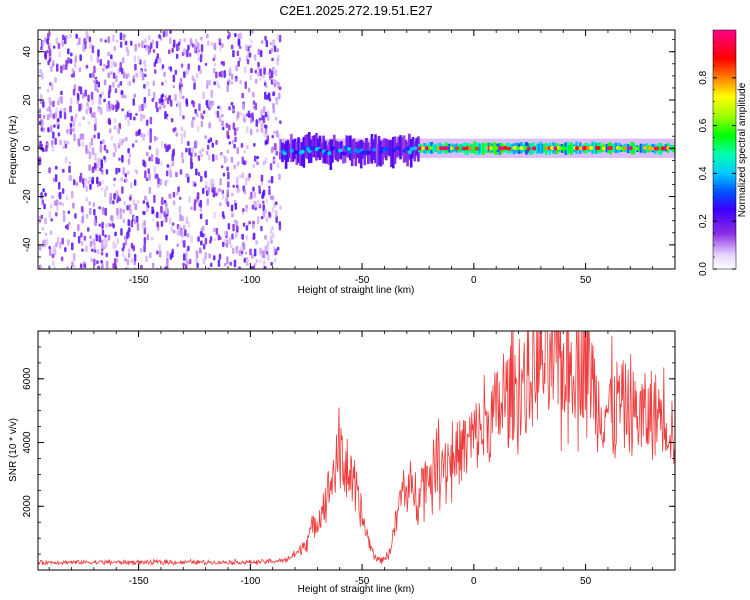 Image resolution: width=750 pixels, height=600 pixels. Describe the element at coordinates (27, 506) in the screenshot. I see `y-tick-label: 2000` at that location.